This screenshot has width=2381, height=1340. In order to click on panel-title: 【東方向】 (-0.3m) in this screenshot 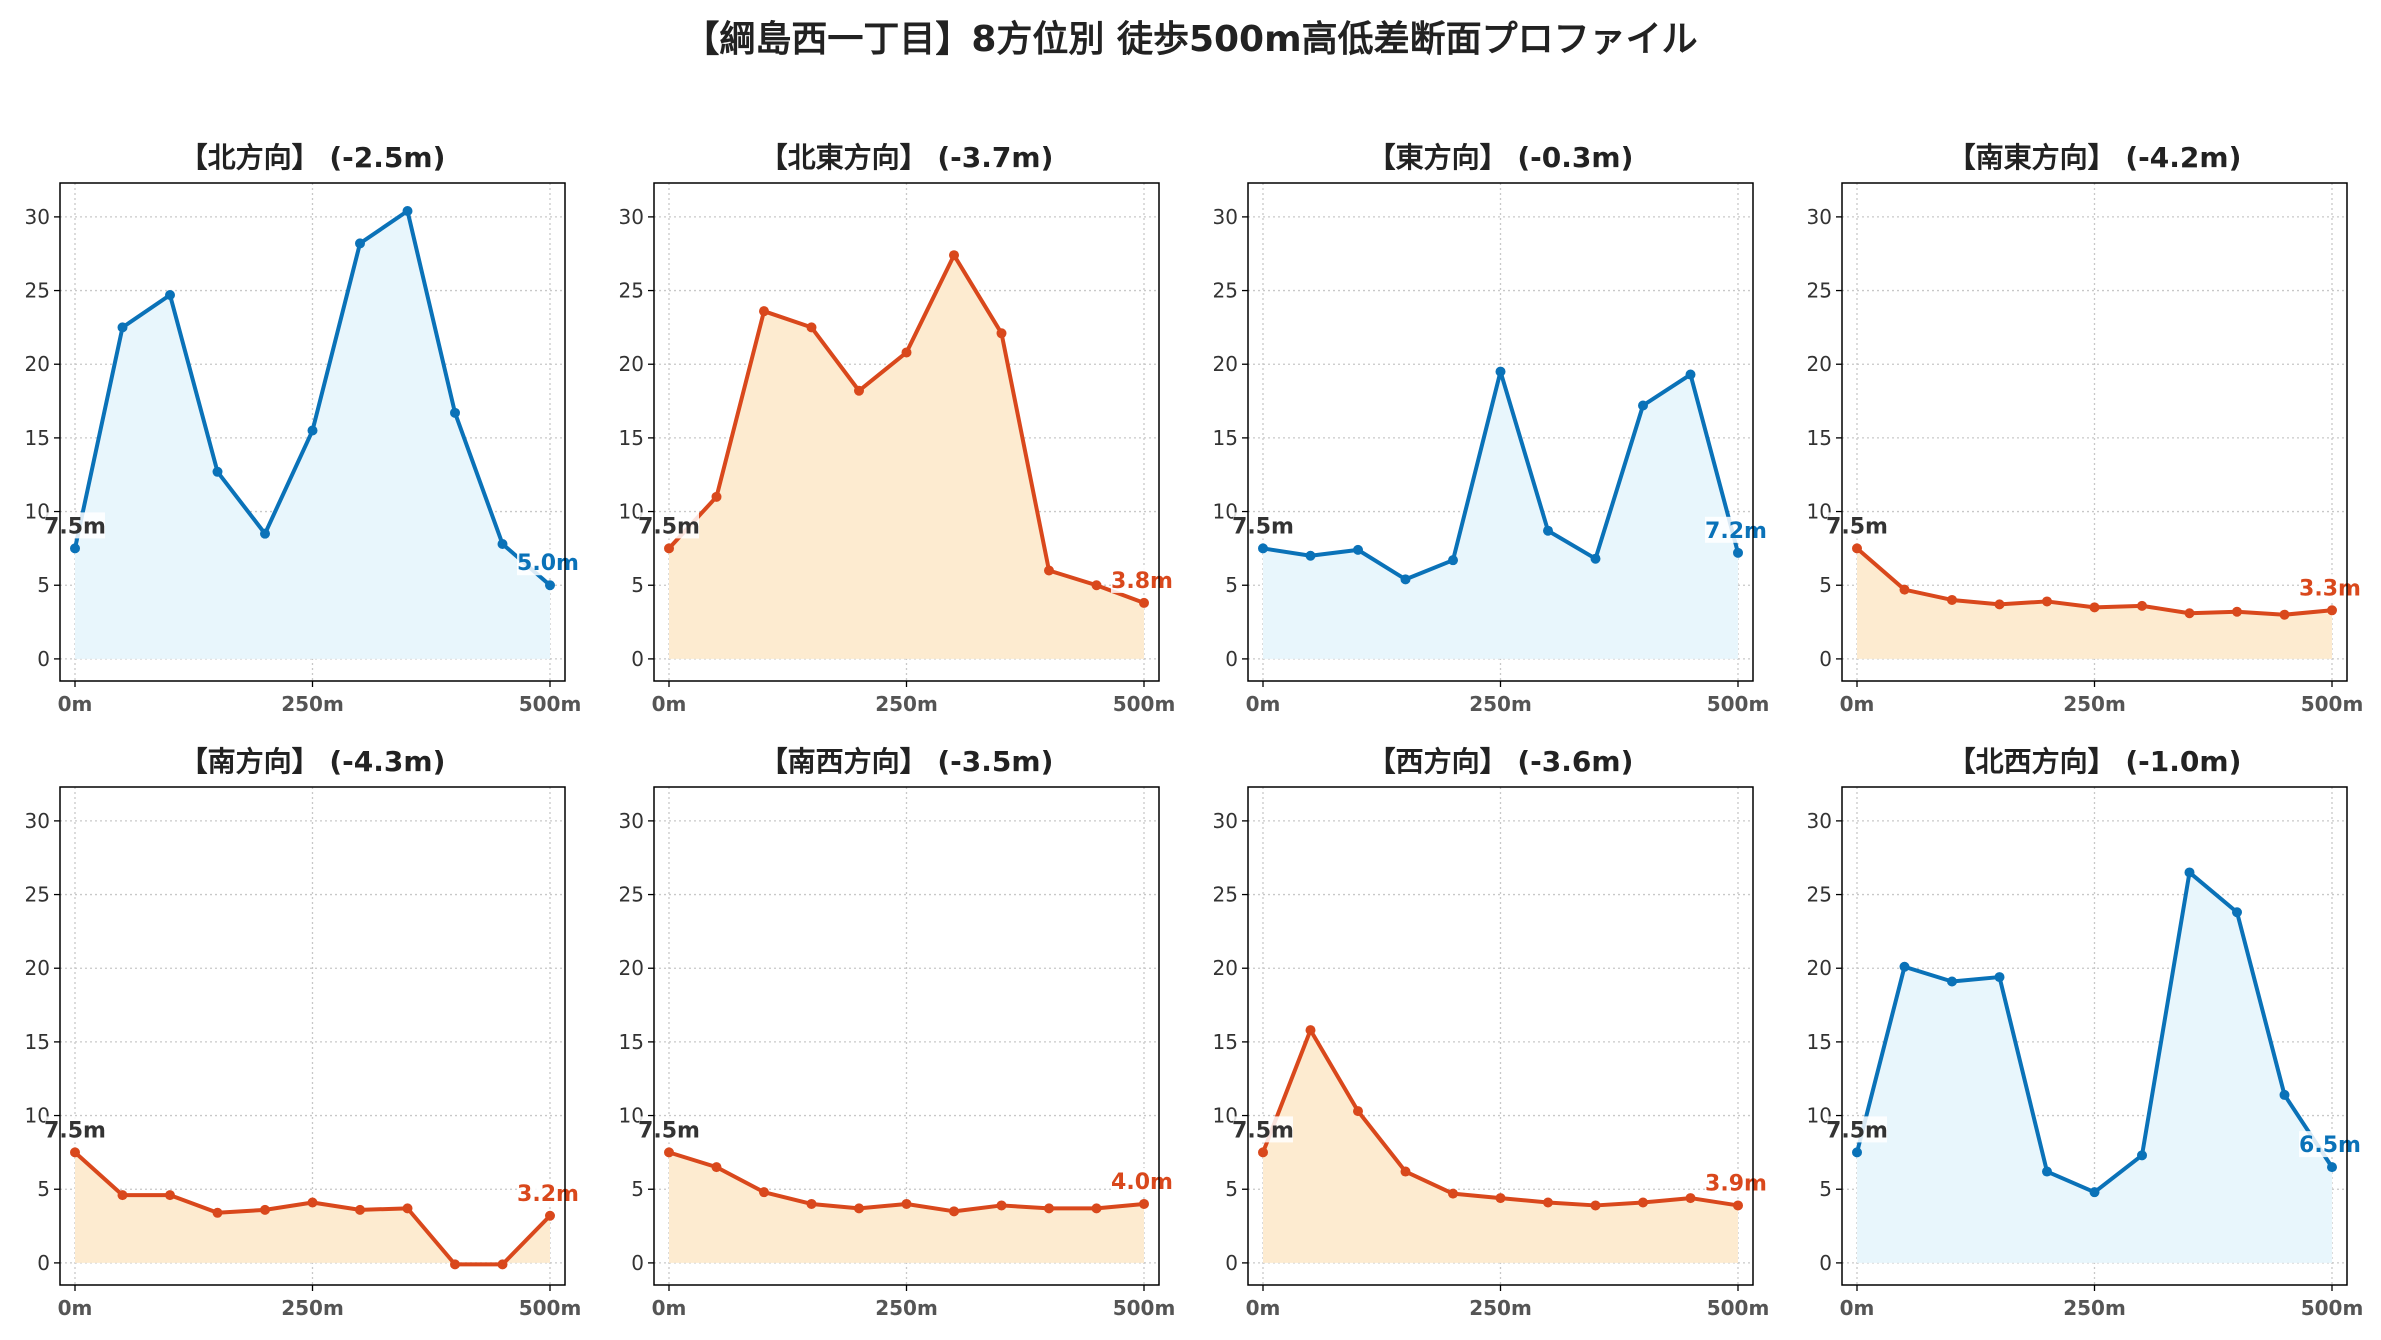, I will do `click(1501, 157)`.